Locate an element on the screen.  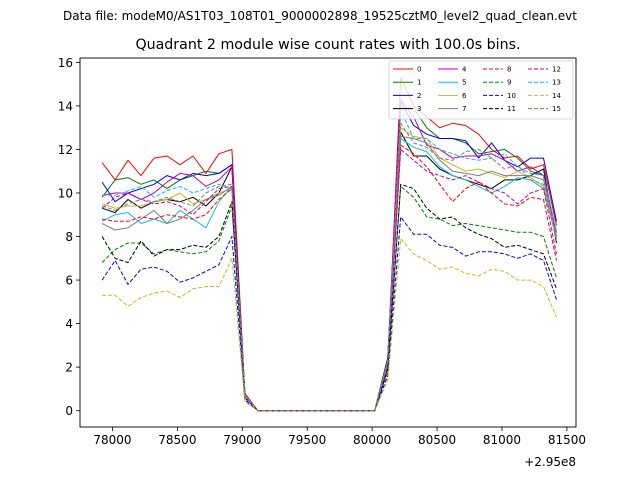
legend-label-10: 10 is located at coordinates (511, 96).